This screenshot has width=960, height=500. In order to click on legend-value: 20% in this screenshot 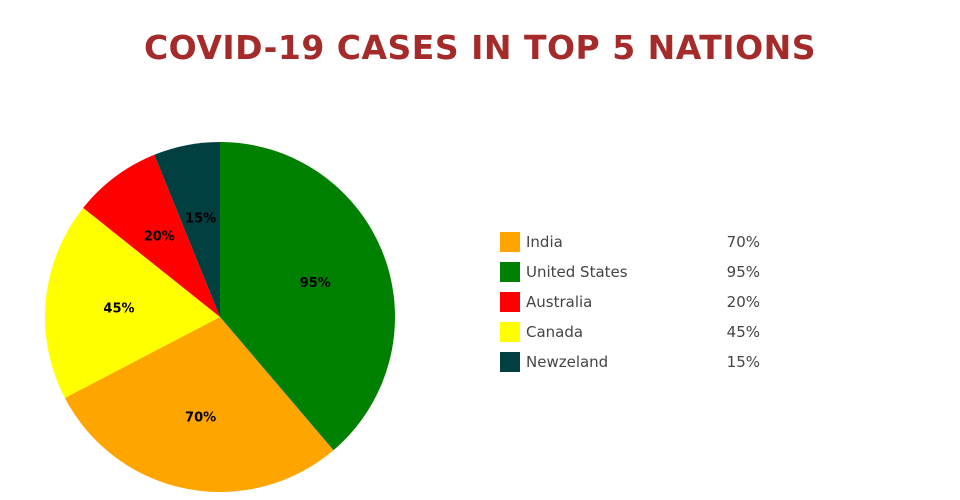, I will do `click(743, 302)`.